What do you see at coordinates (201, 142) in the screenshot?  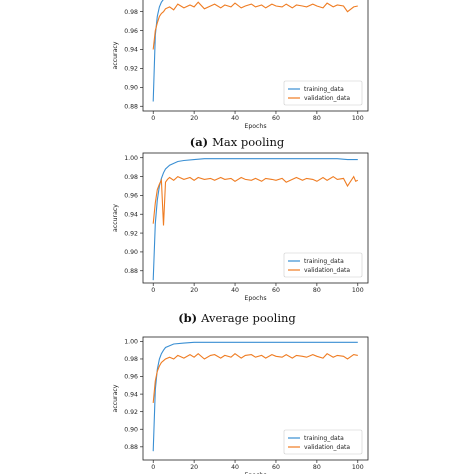 I see `caption-letter: (a)` at bounding box center [201, 142].